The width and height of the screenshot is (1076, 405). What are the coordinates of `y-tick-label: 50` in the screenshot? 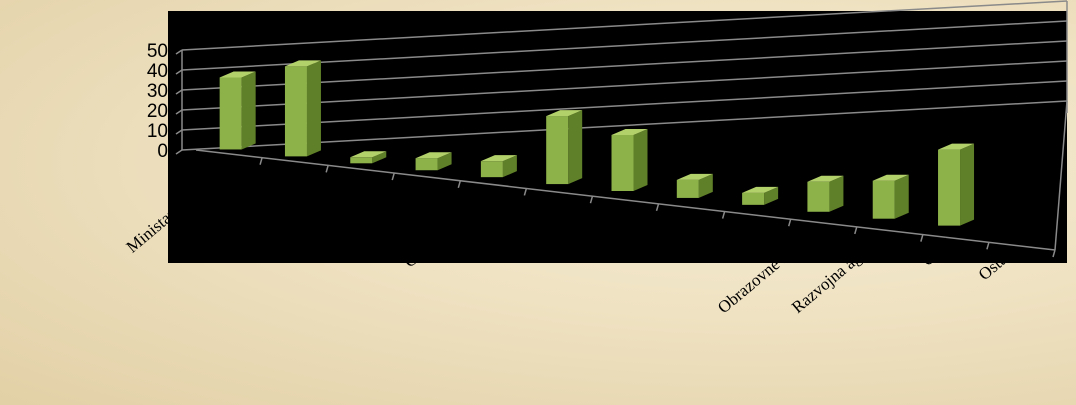 It's located at (157, 51).